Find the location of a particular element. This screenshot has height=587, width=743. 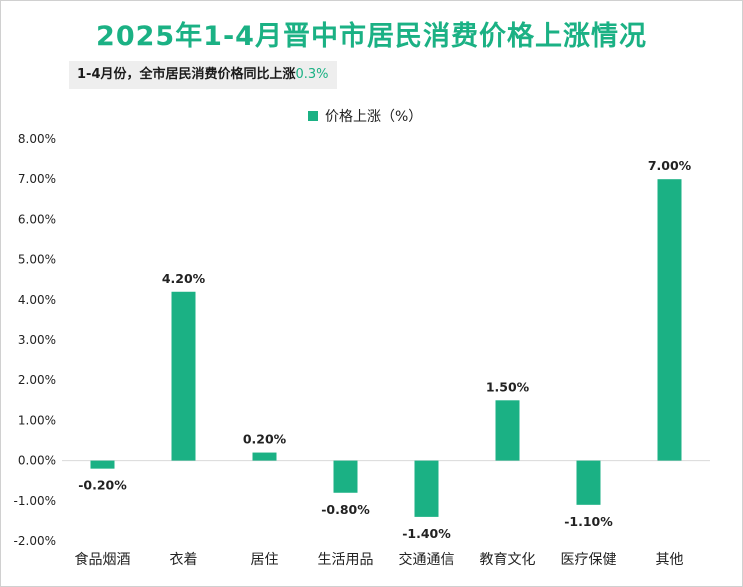

data-label: -1.40% is located at coordinates (426, 533).